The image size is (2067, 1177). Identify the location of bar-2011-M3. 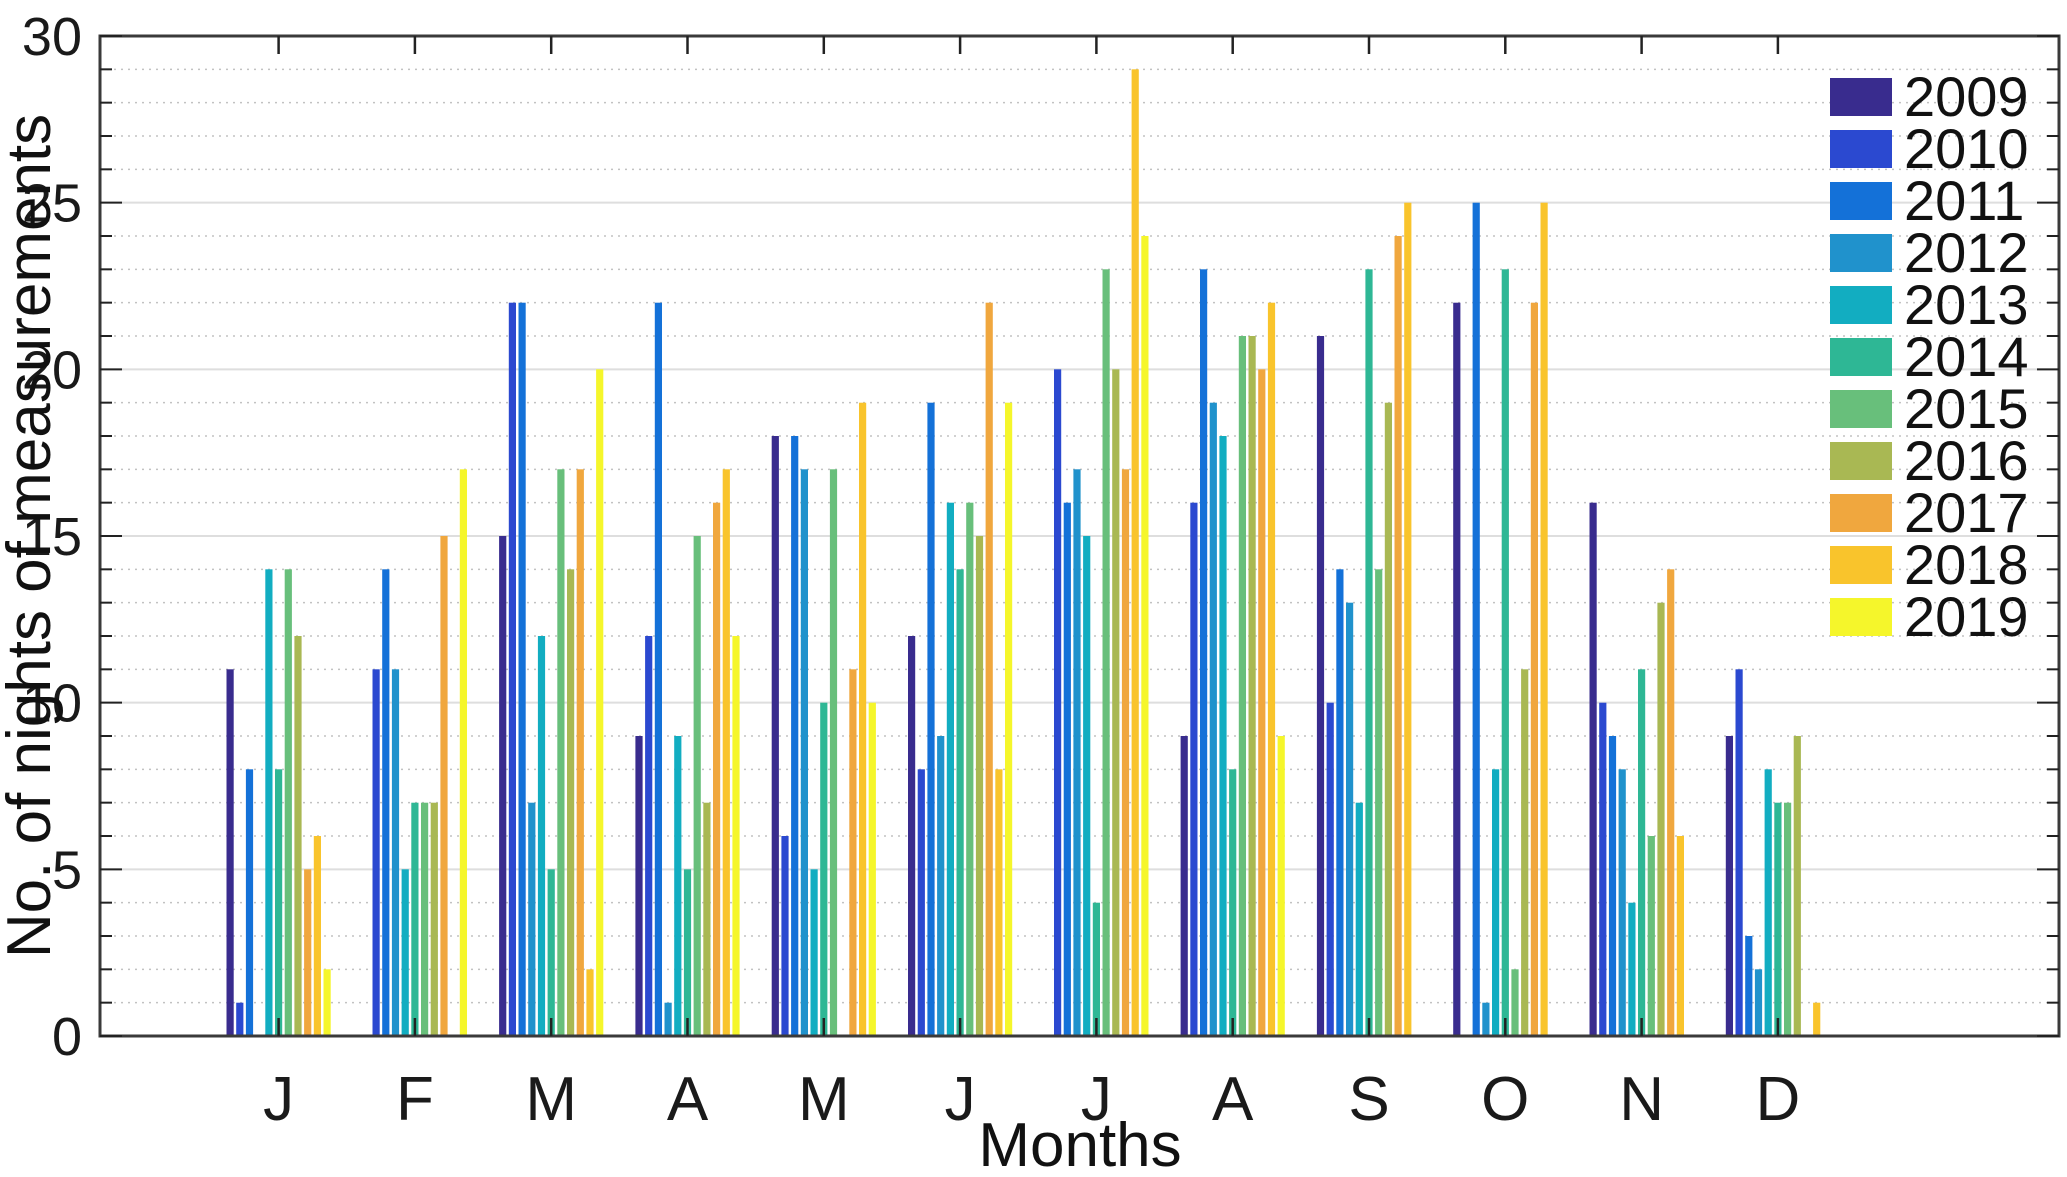
(522, 669).